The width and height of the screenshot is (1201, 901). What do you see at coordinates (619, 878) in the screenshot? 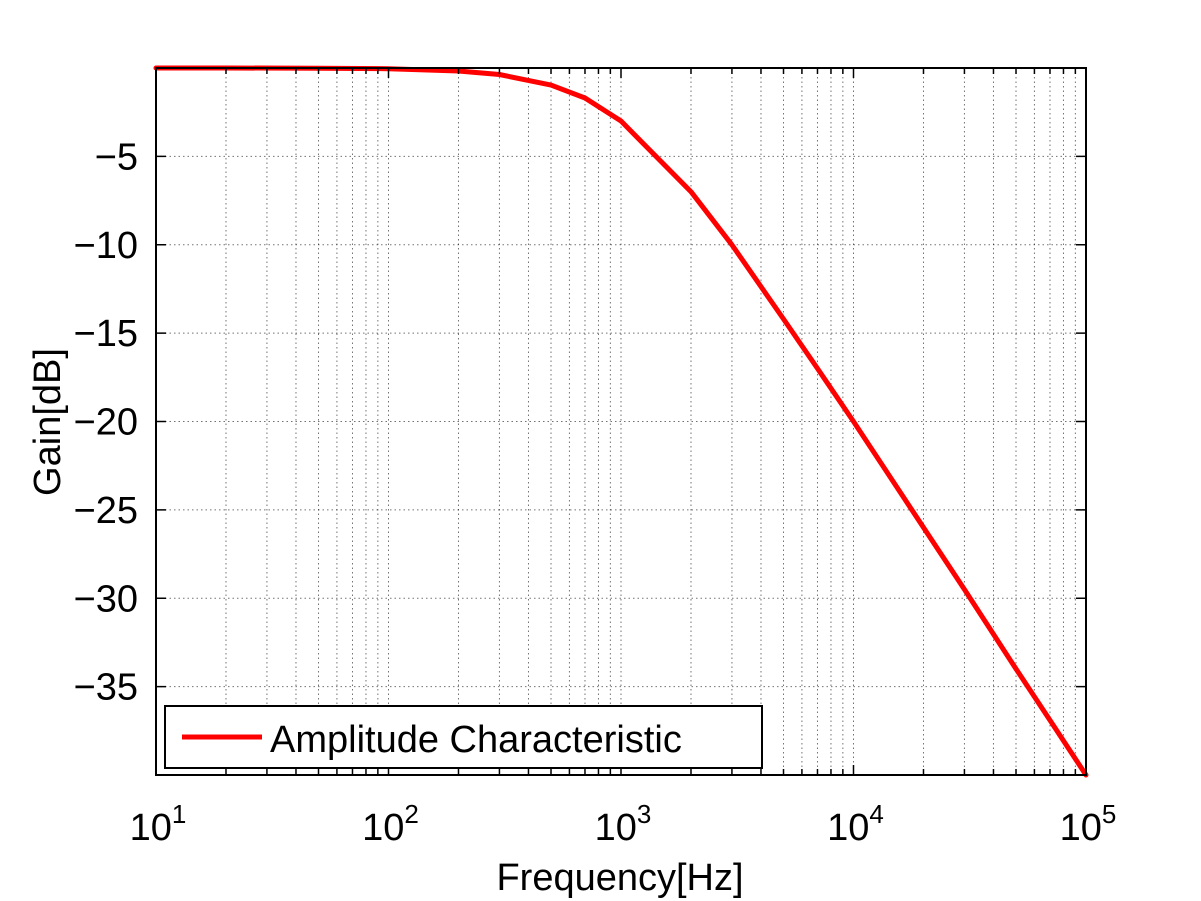
I see `x-axis-label: Frequency[Hz]` at bounding box center [619, 878].